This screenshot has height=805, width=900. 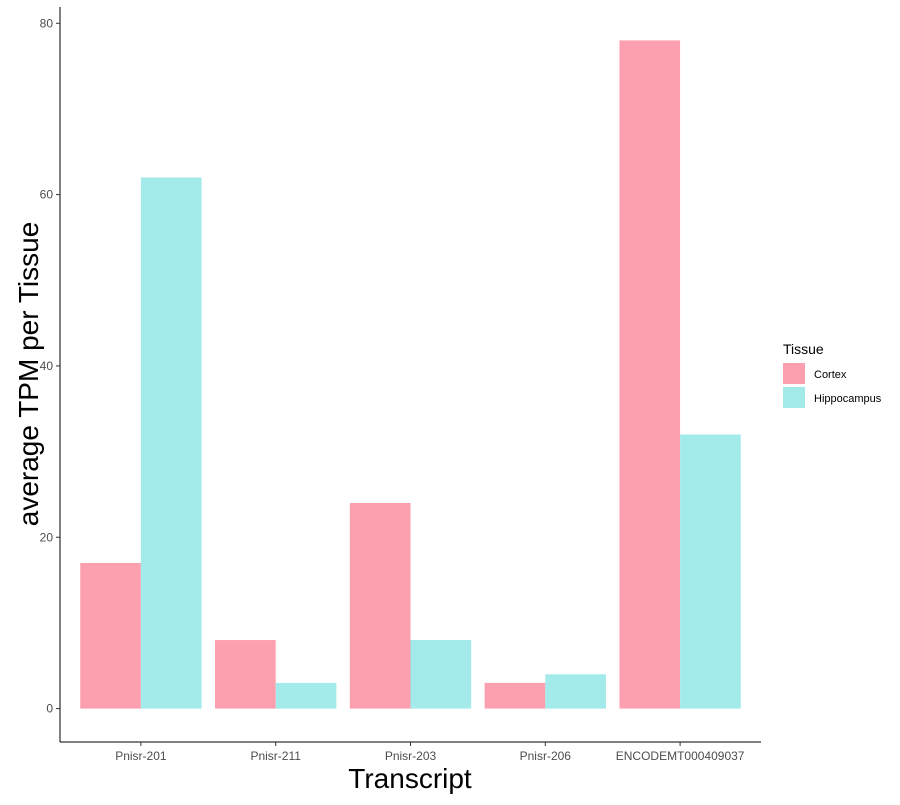 I want to click on y-tick-label: 40, so click(x=47, y=366).